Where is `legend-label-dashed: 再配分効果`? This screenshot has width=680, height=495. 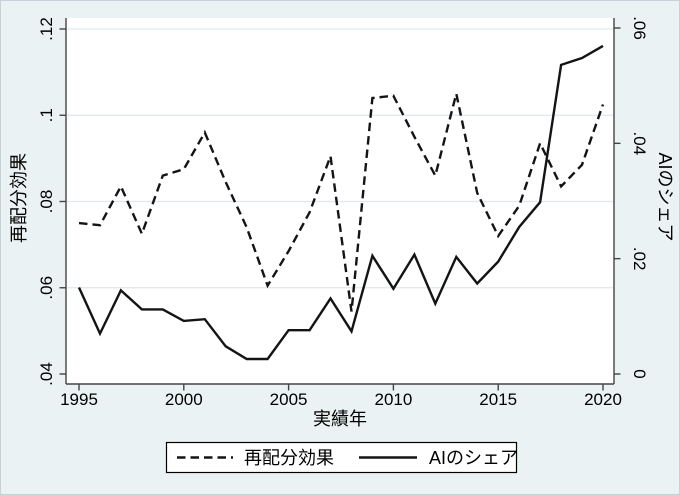 legend-label-dashed: 再配分効果 is located at coordinates (289, 458).